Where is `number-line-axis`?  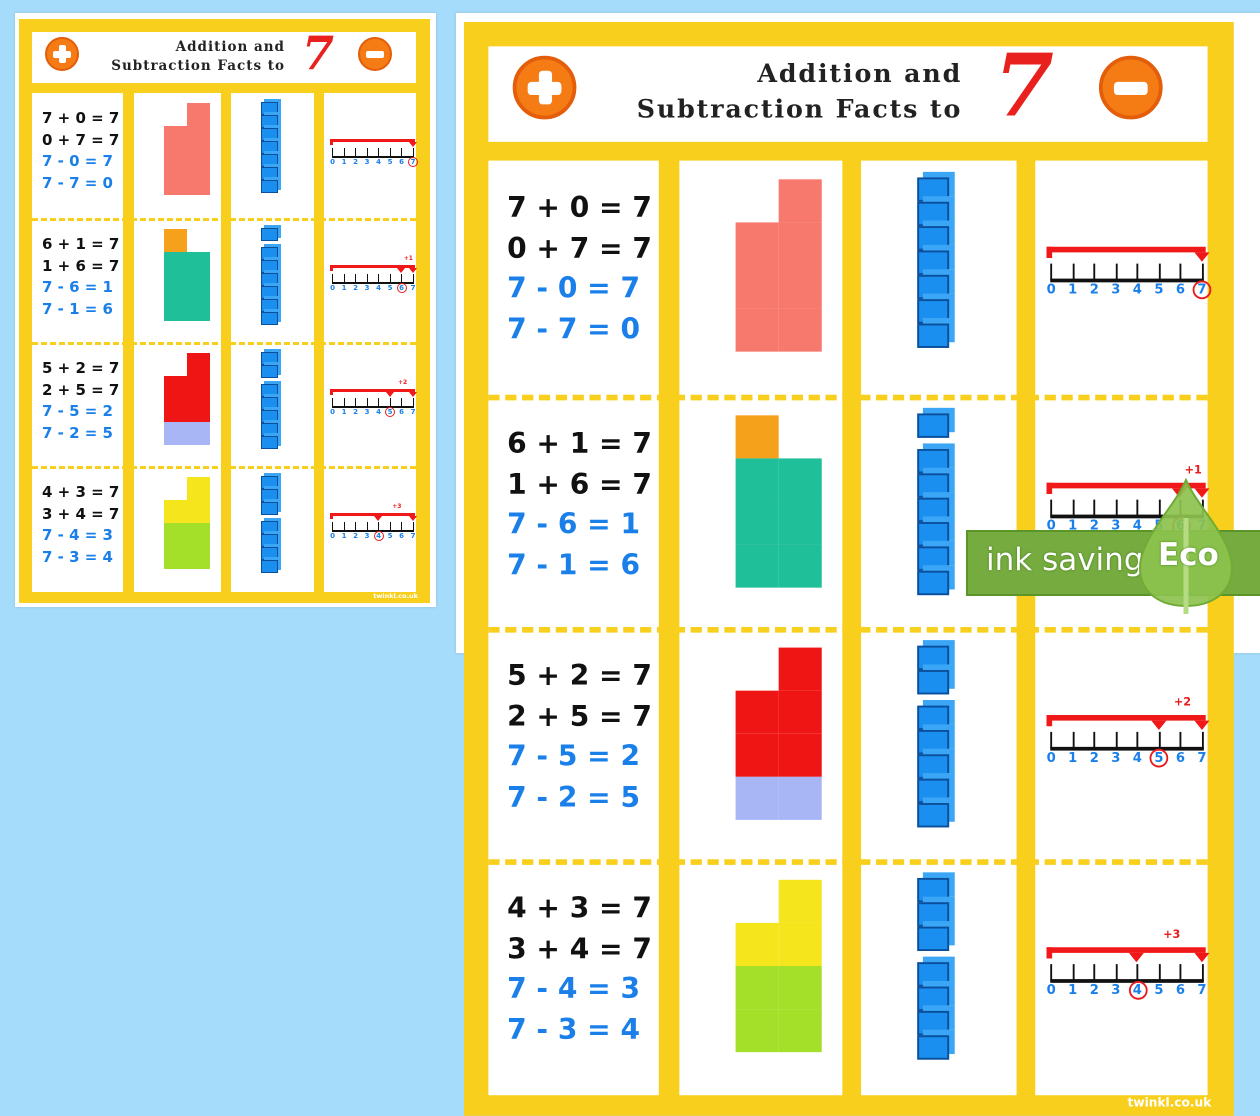 number-line-axis is located at coordinates (373, 157).